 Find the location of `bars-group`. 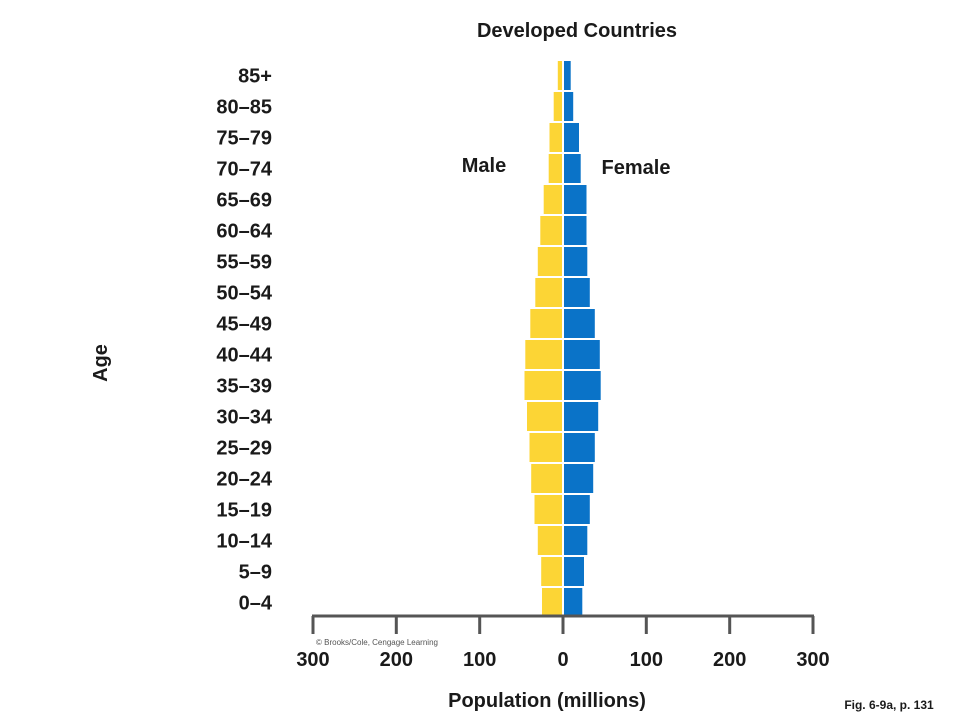

bars-group is located at coordinates (562, 339).